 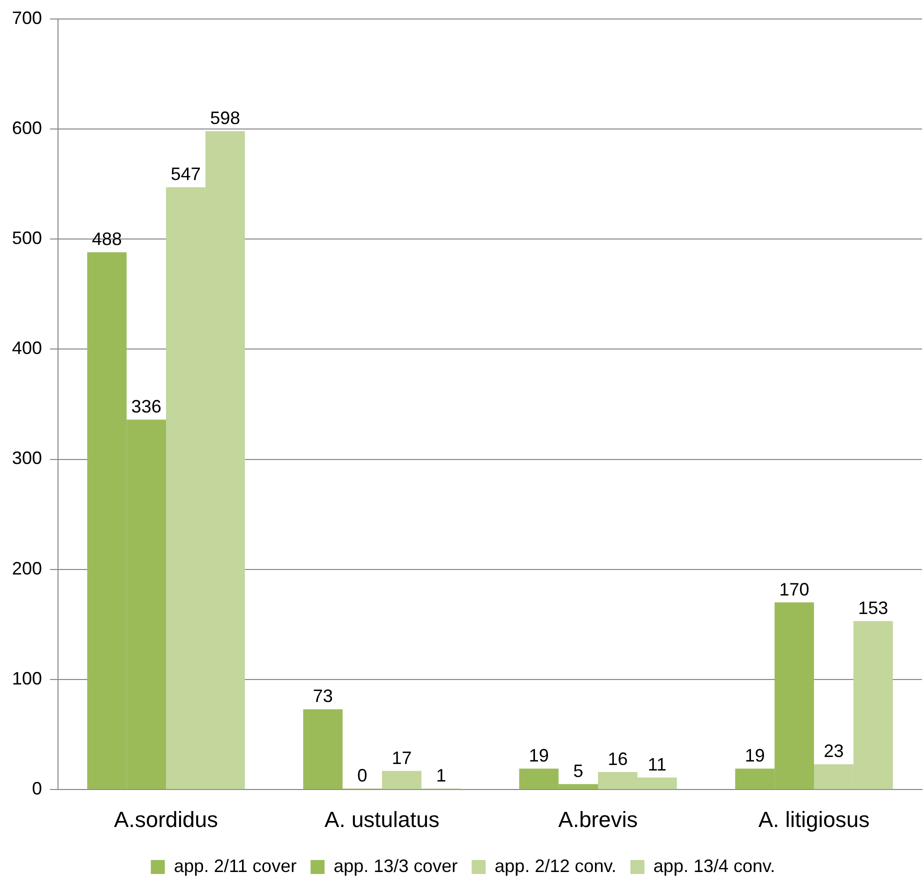 What do you see at coordinates (27, 458) in the screenshot?
I see `y-tick-label: 300` at bounding box center [27, 458].